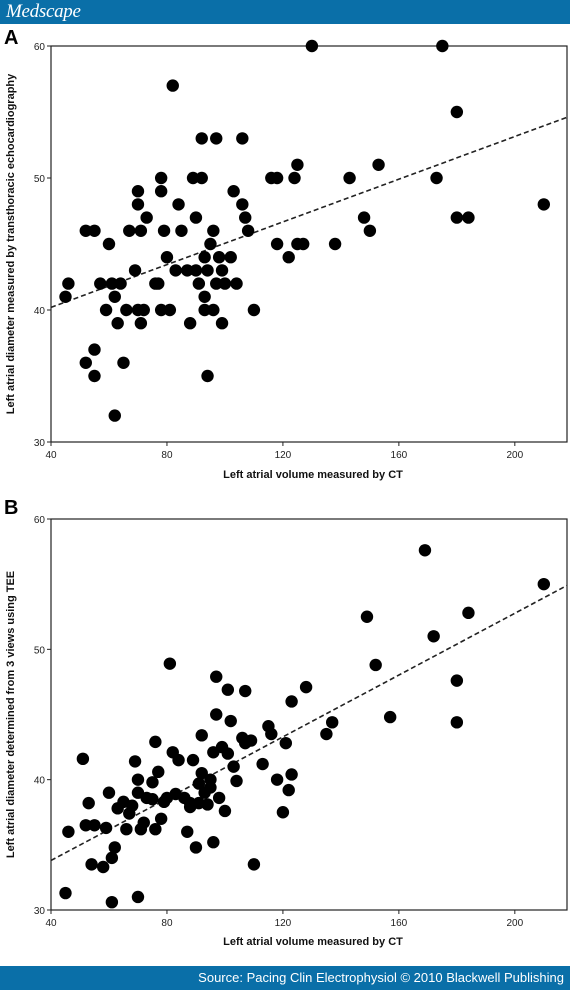 Image resolution: width=570 pixels, height=990 pixels. What do you see at coordinates (11, 38) in the screenshot?
I see `panel-label: A` at bounding box center [11, 38].